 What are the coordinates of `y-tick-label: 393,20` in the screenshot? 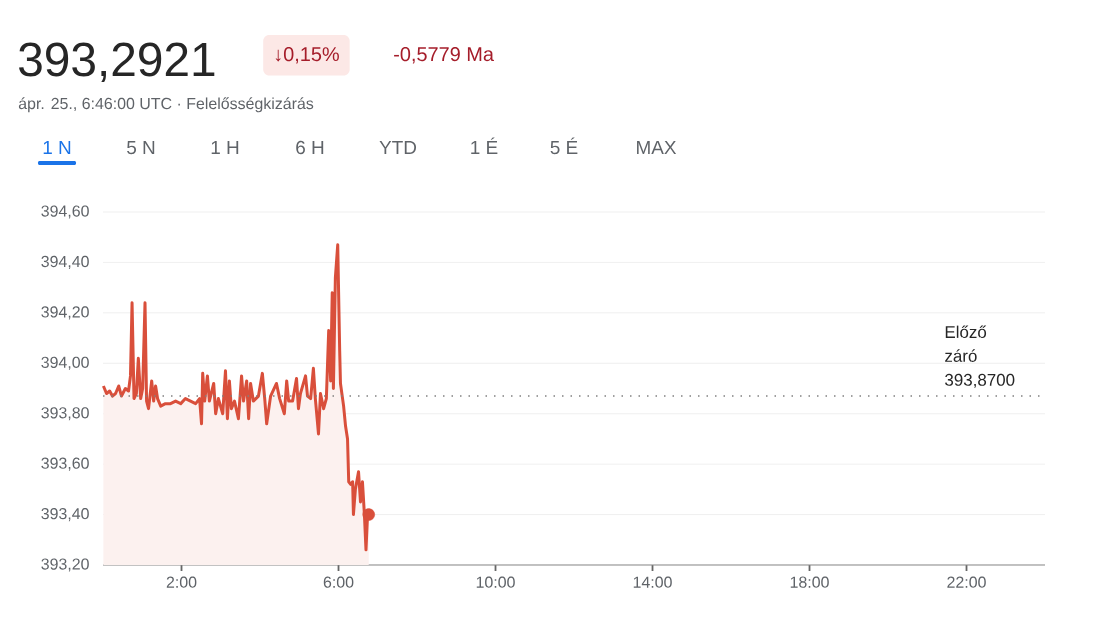 It's located at (65, 565).